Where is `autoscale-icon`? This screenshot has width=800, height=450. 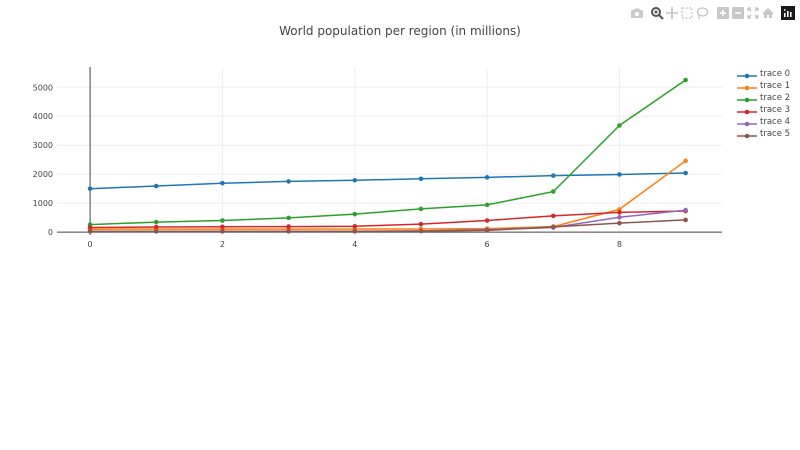
autoscale-icon is located at coordinates (753, 13).